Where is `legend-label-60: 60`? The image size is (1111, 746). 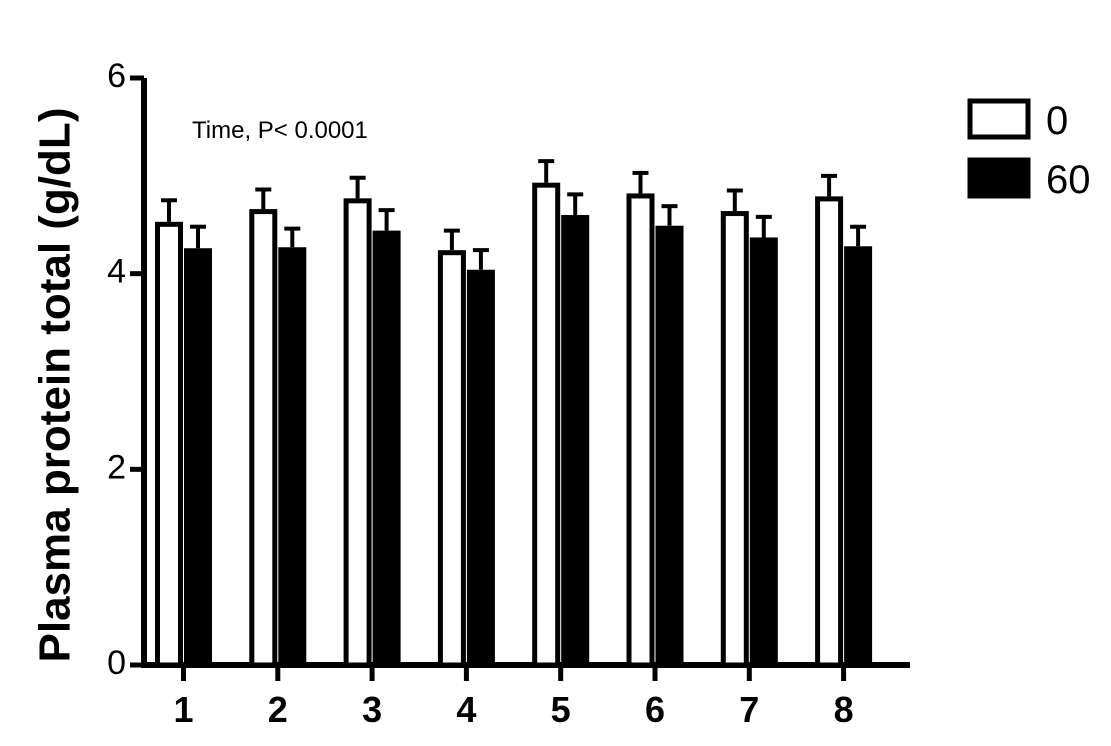 legend-label-60: 60 is located at coordinates (1068, 180).